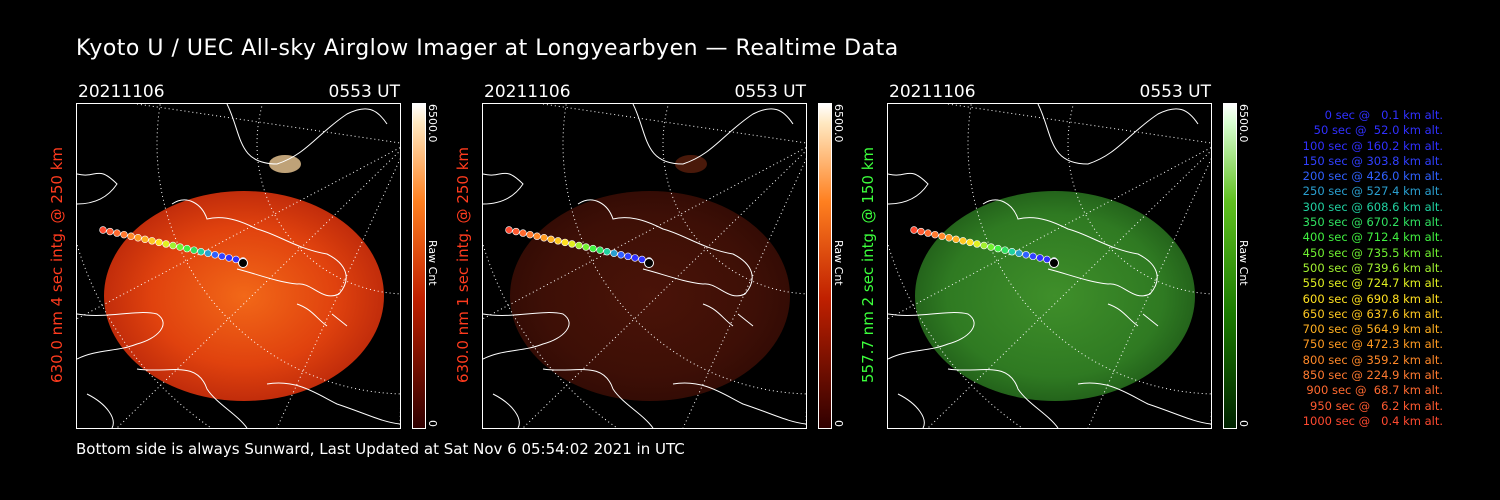 This screenshot has height=500, width=1500. What do you see at coordinates (1371, 160) in the screenshot?
I see `legend-entry: 150 sec @ 303.8 km alt.` at bounding box center [1371, 160].